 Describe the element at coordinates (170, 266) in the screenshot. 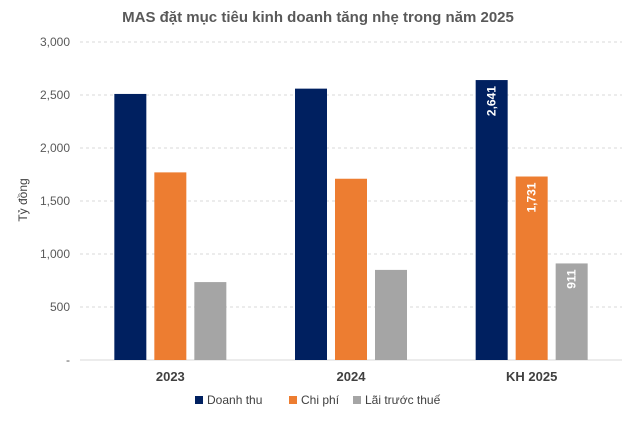

I see `bar-chi-phí-0` at that location.